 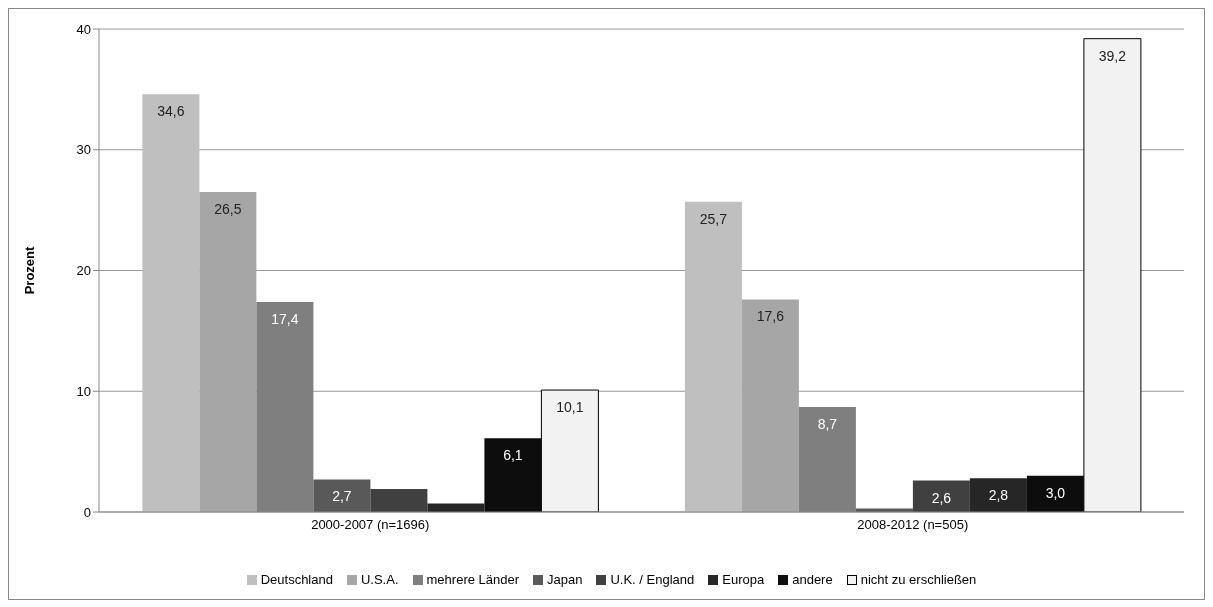 I want to click on legend-label: nicht zu erschließen, so click(x=918, y=579).